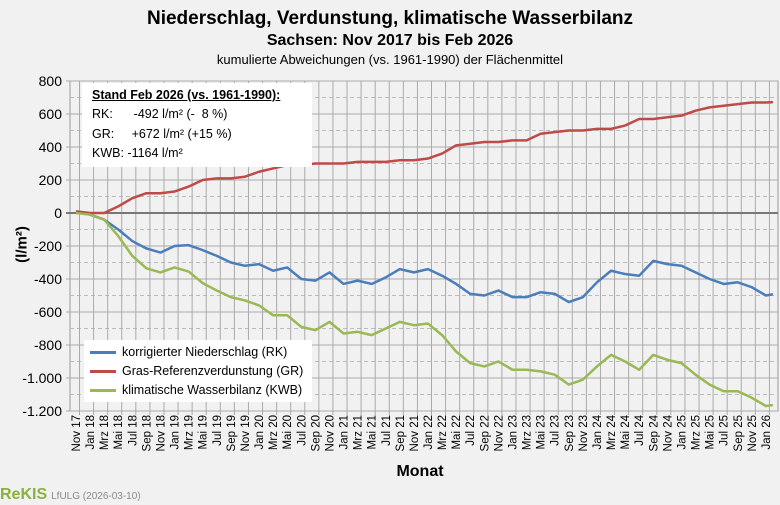 This screenshot has height=505, width=780. What do you see at coordinates (190, 432) in the screenshot?
I see `x-tick-label: Mrz 19` at bounding box center [190, 432].